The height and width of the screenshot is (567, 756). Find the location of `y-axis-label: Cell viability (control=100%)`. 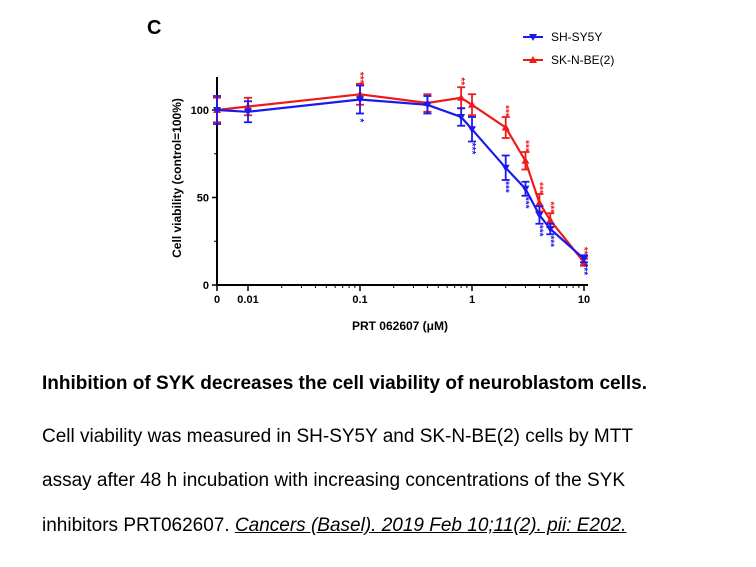

y-axis-label: Cell viability (control=100%) is located at coordinates (177, 178).